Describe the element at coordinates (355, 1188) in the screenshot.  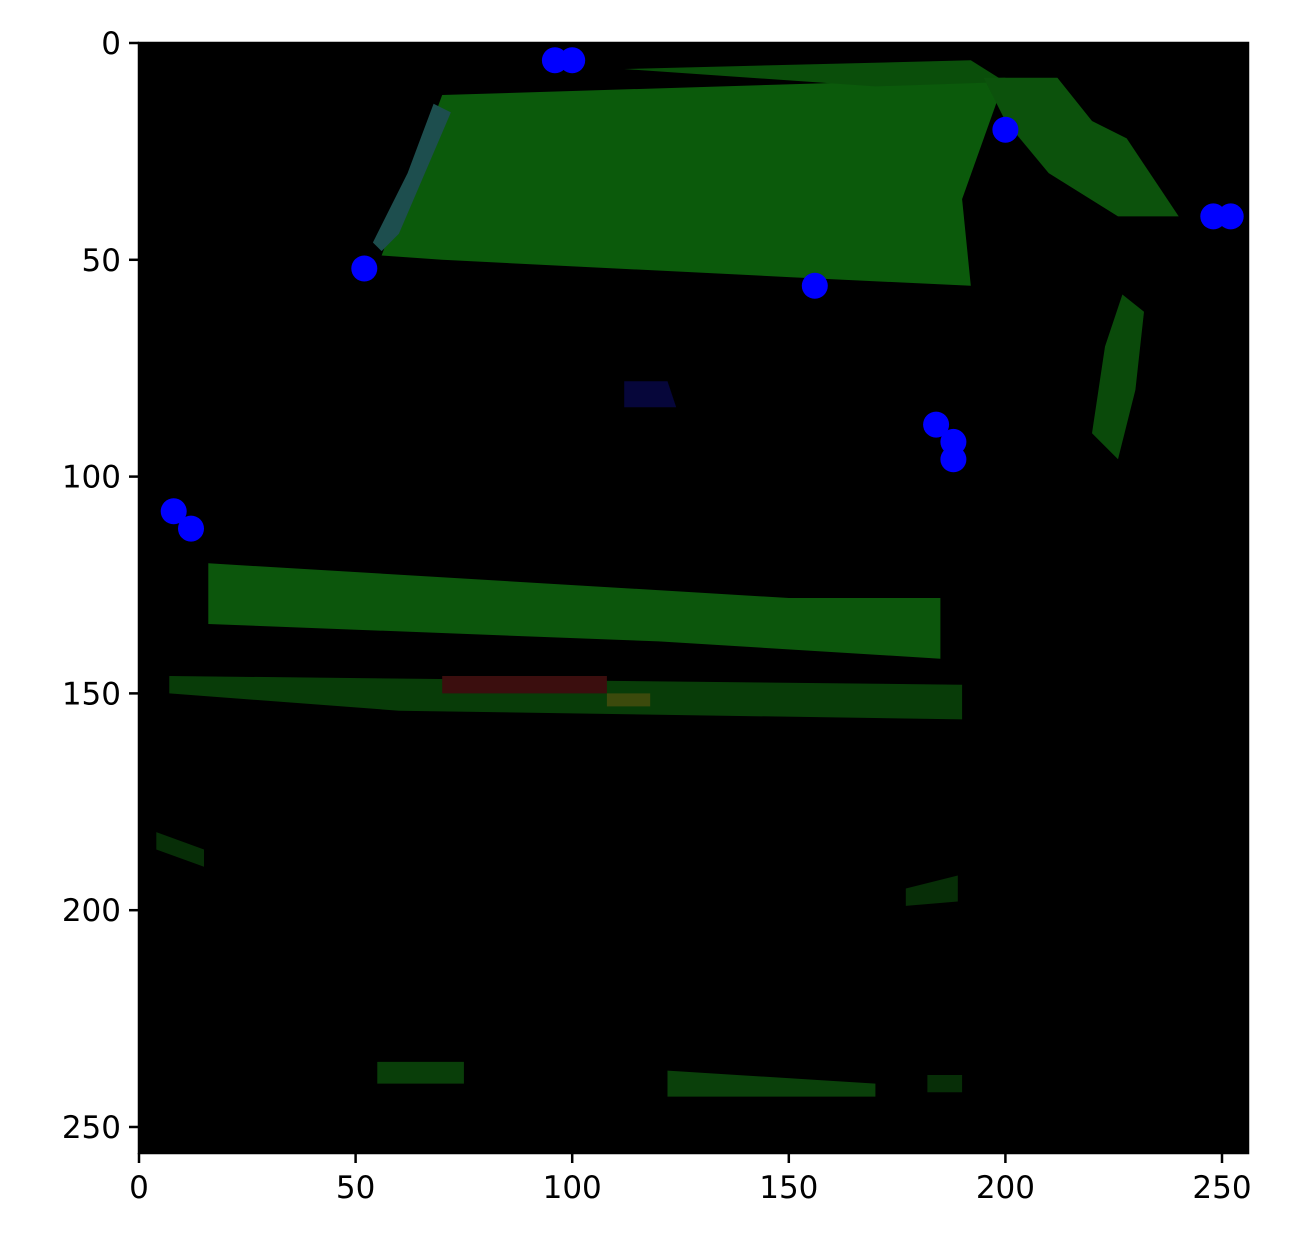
I see `x-tick-label: 50` at that location.